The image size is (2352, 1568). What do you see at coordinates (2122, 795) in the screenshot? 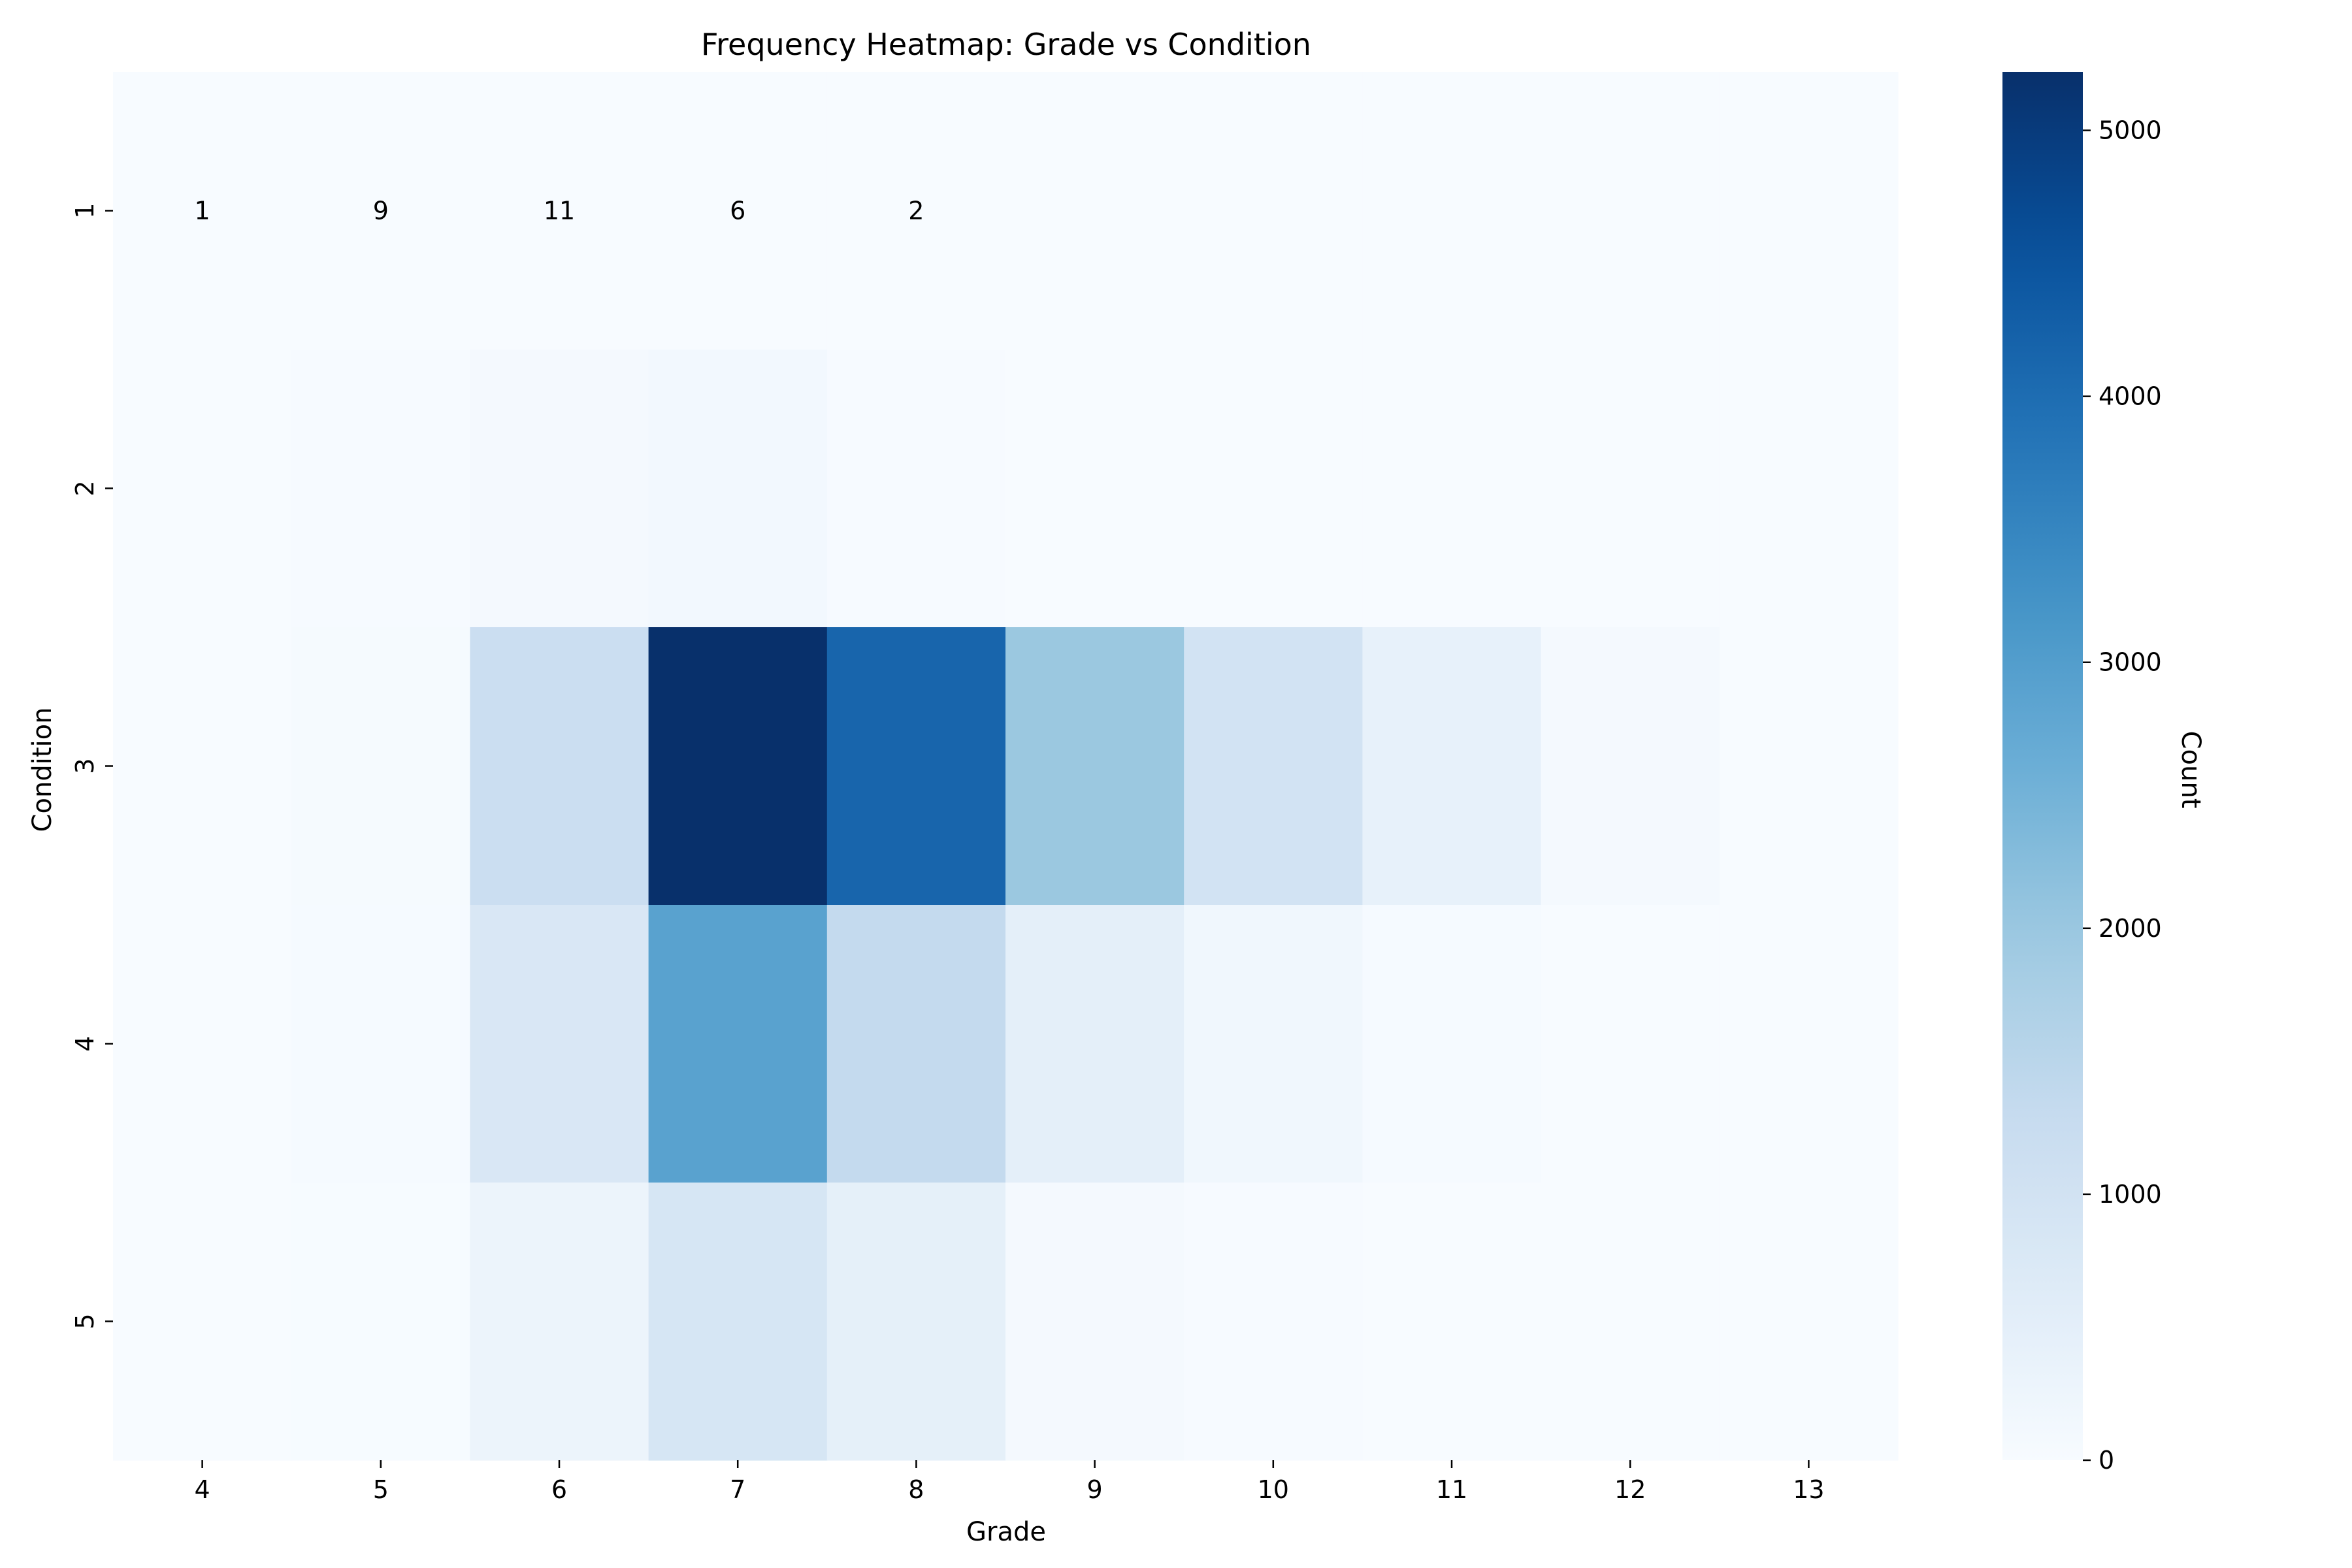
I see `colorbar-ticks: 0 1000 2000 3000 4000 5000` at bounding box center [2122, 795].